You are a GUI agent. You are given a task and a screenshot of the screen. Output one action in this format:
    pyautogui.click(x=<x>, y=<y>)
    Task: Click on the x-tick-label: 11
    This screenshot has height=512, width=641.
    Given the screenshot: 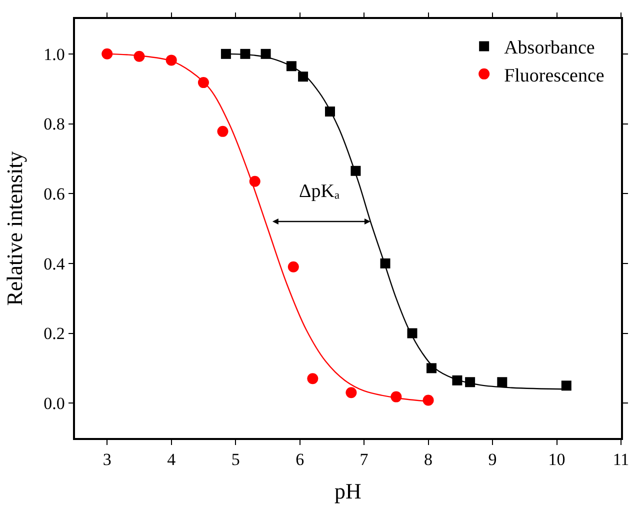 What is the action you would take?
    pyautogui.click(x=621, y=460)
    